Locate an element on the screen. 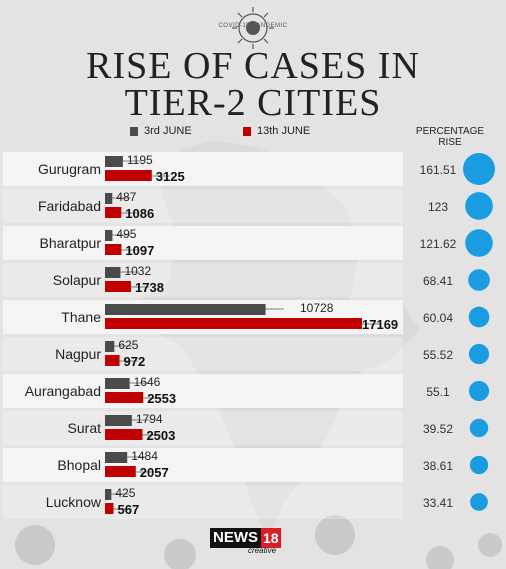 This screenshot has height=569, width=506. value-label-3rd-june: 1032 is located at coordinates (137, 271).